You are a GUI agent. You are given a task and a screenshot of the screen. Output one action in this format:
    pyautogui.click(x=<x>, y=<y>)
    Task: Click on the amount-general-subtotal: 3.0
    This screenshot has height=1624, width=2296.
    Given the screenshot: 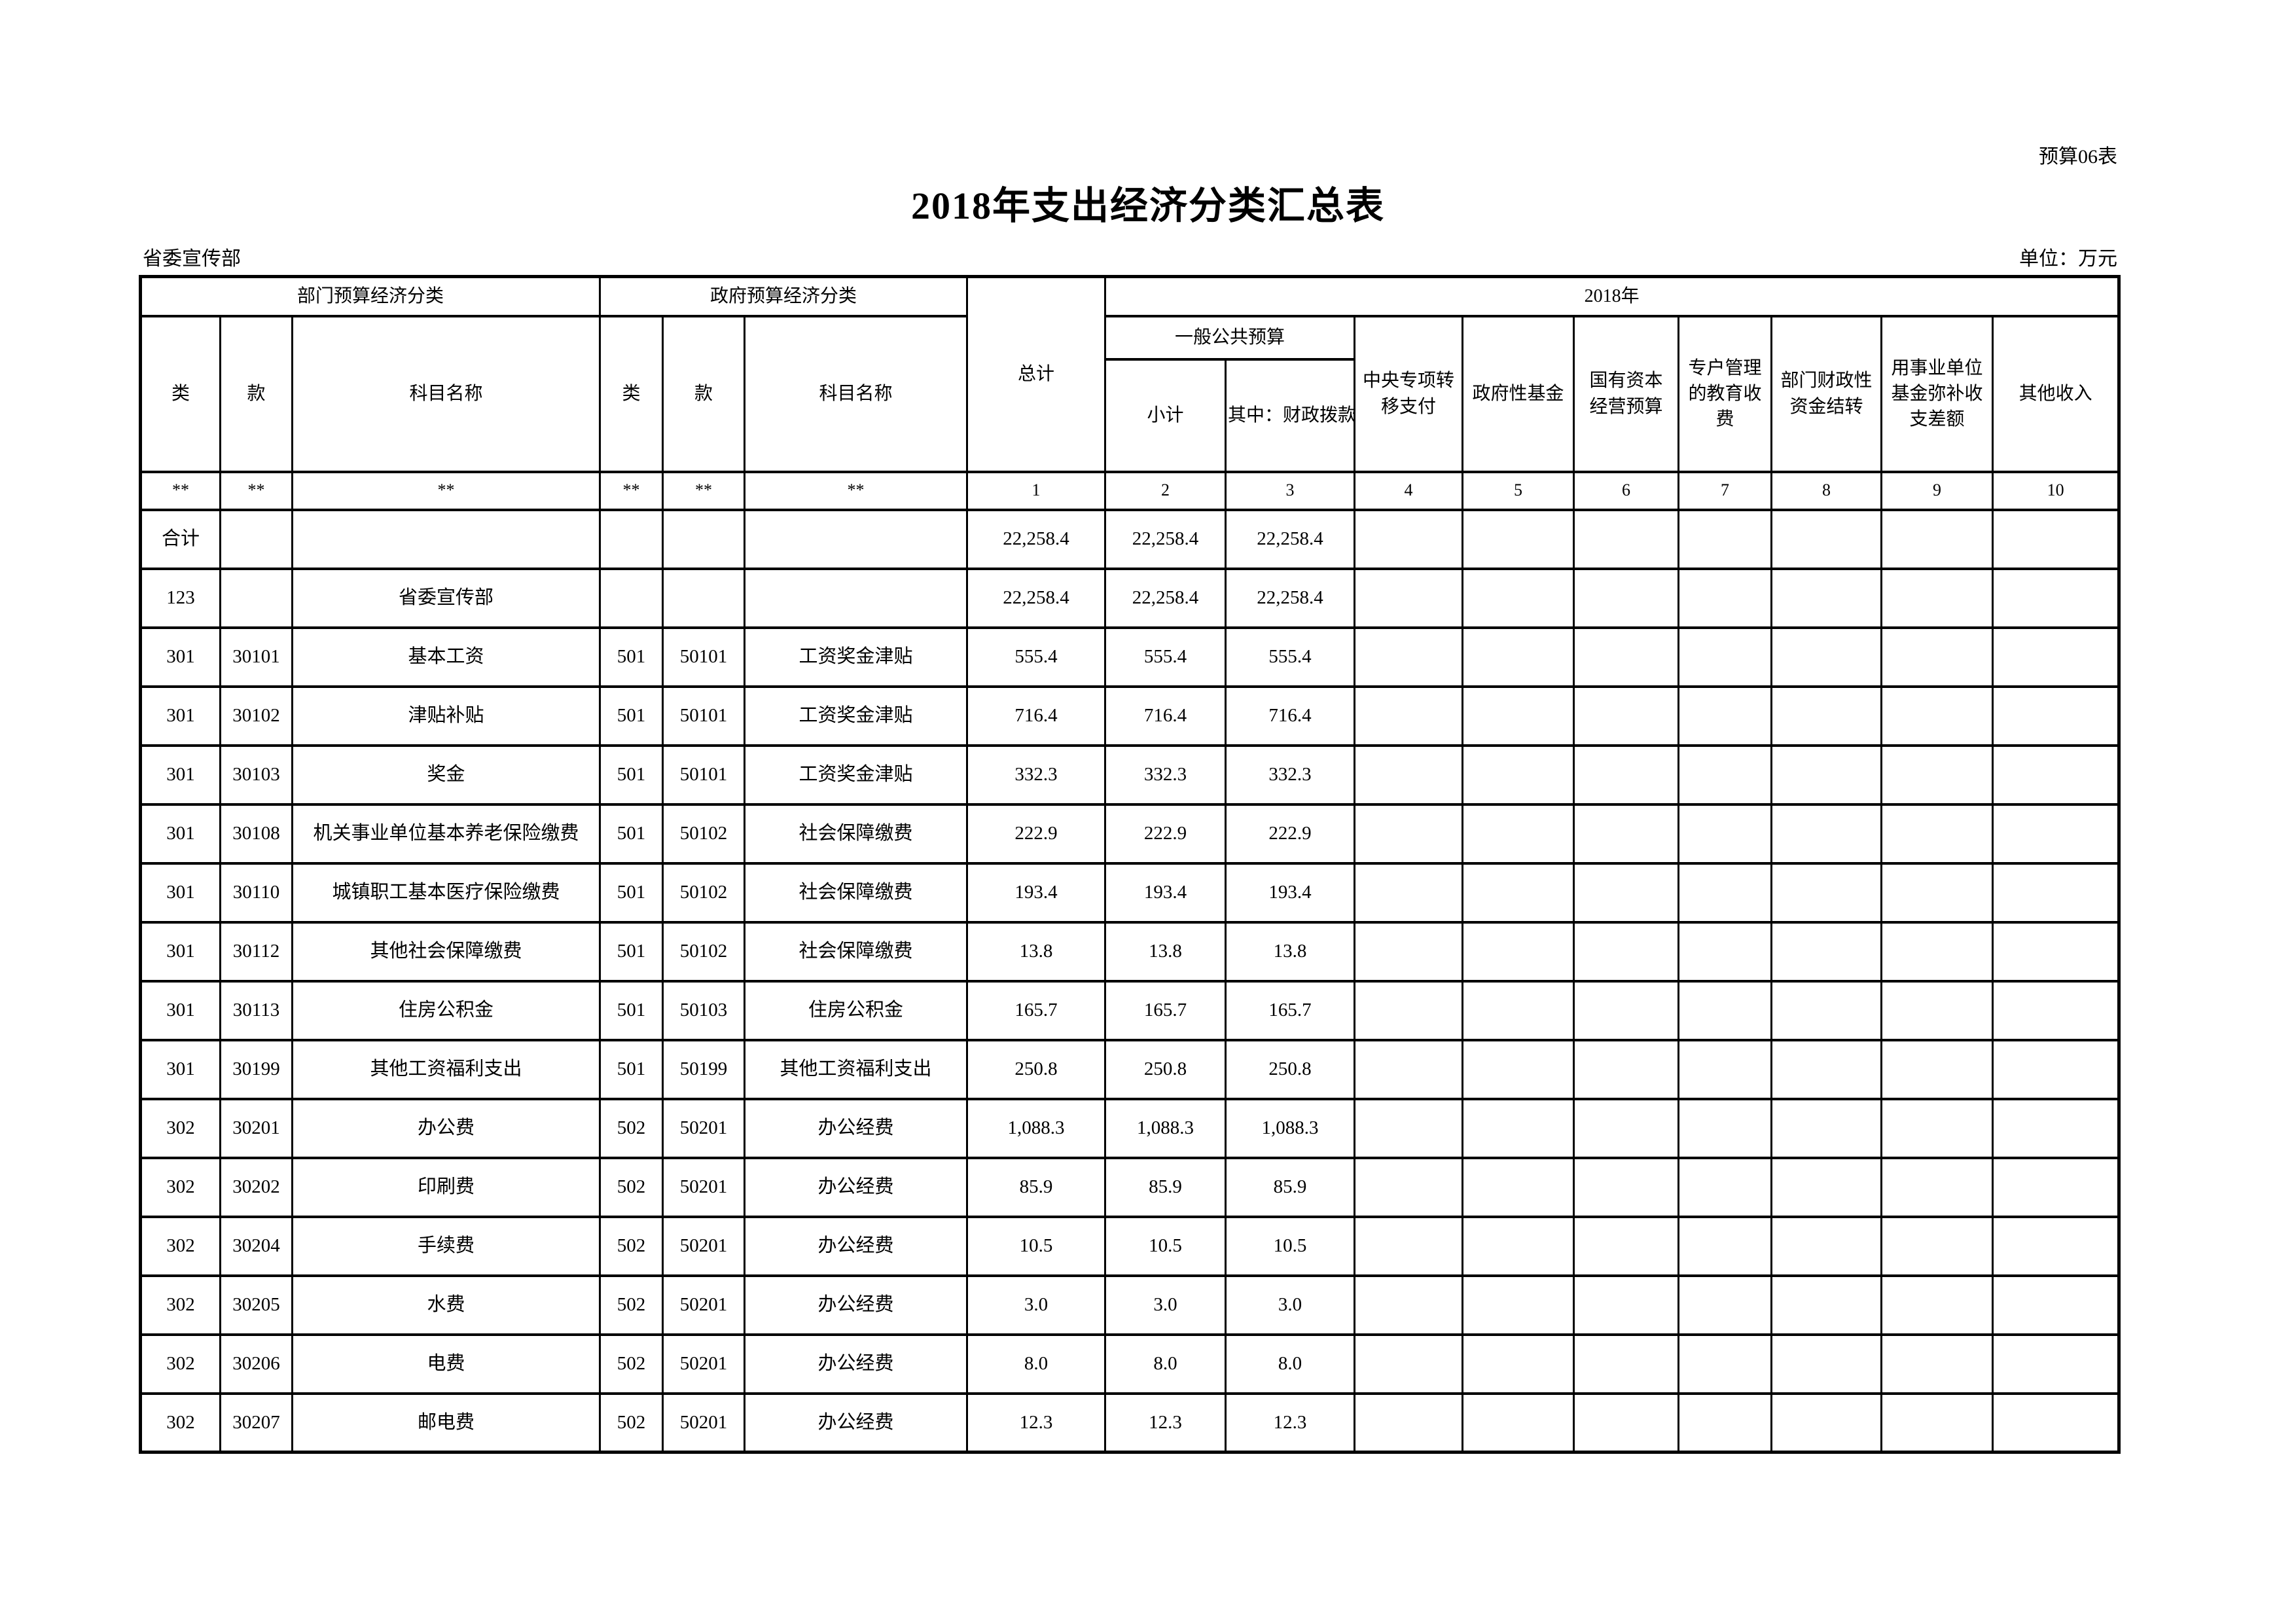 What is the action you would take?
    pyautogui.click(x=1165, y=1305)
    